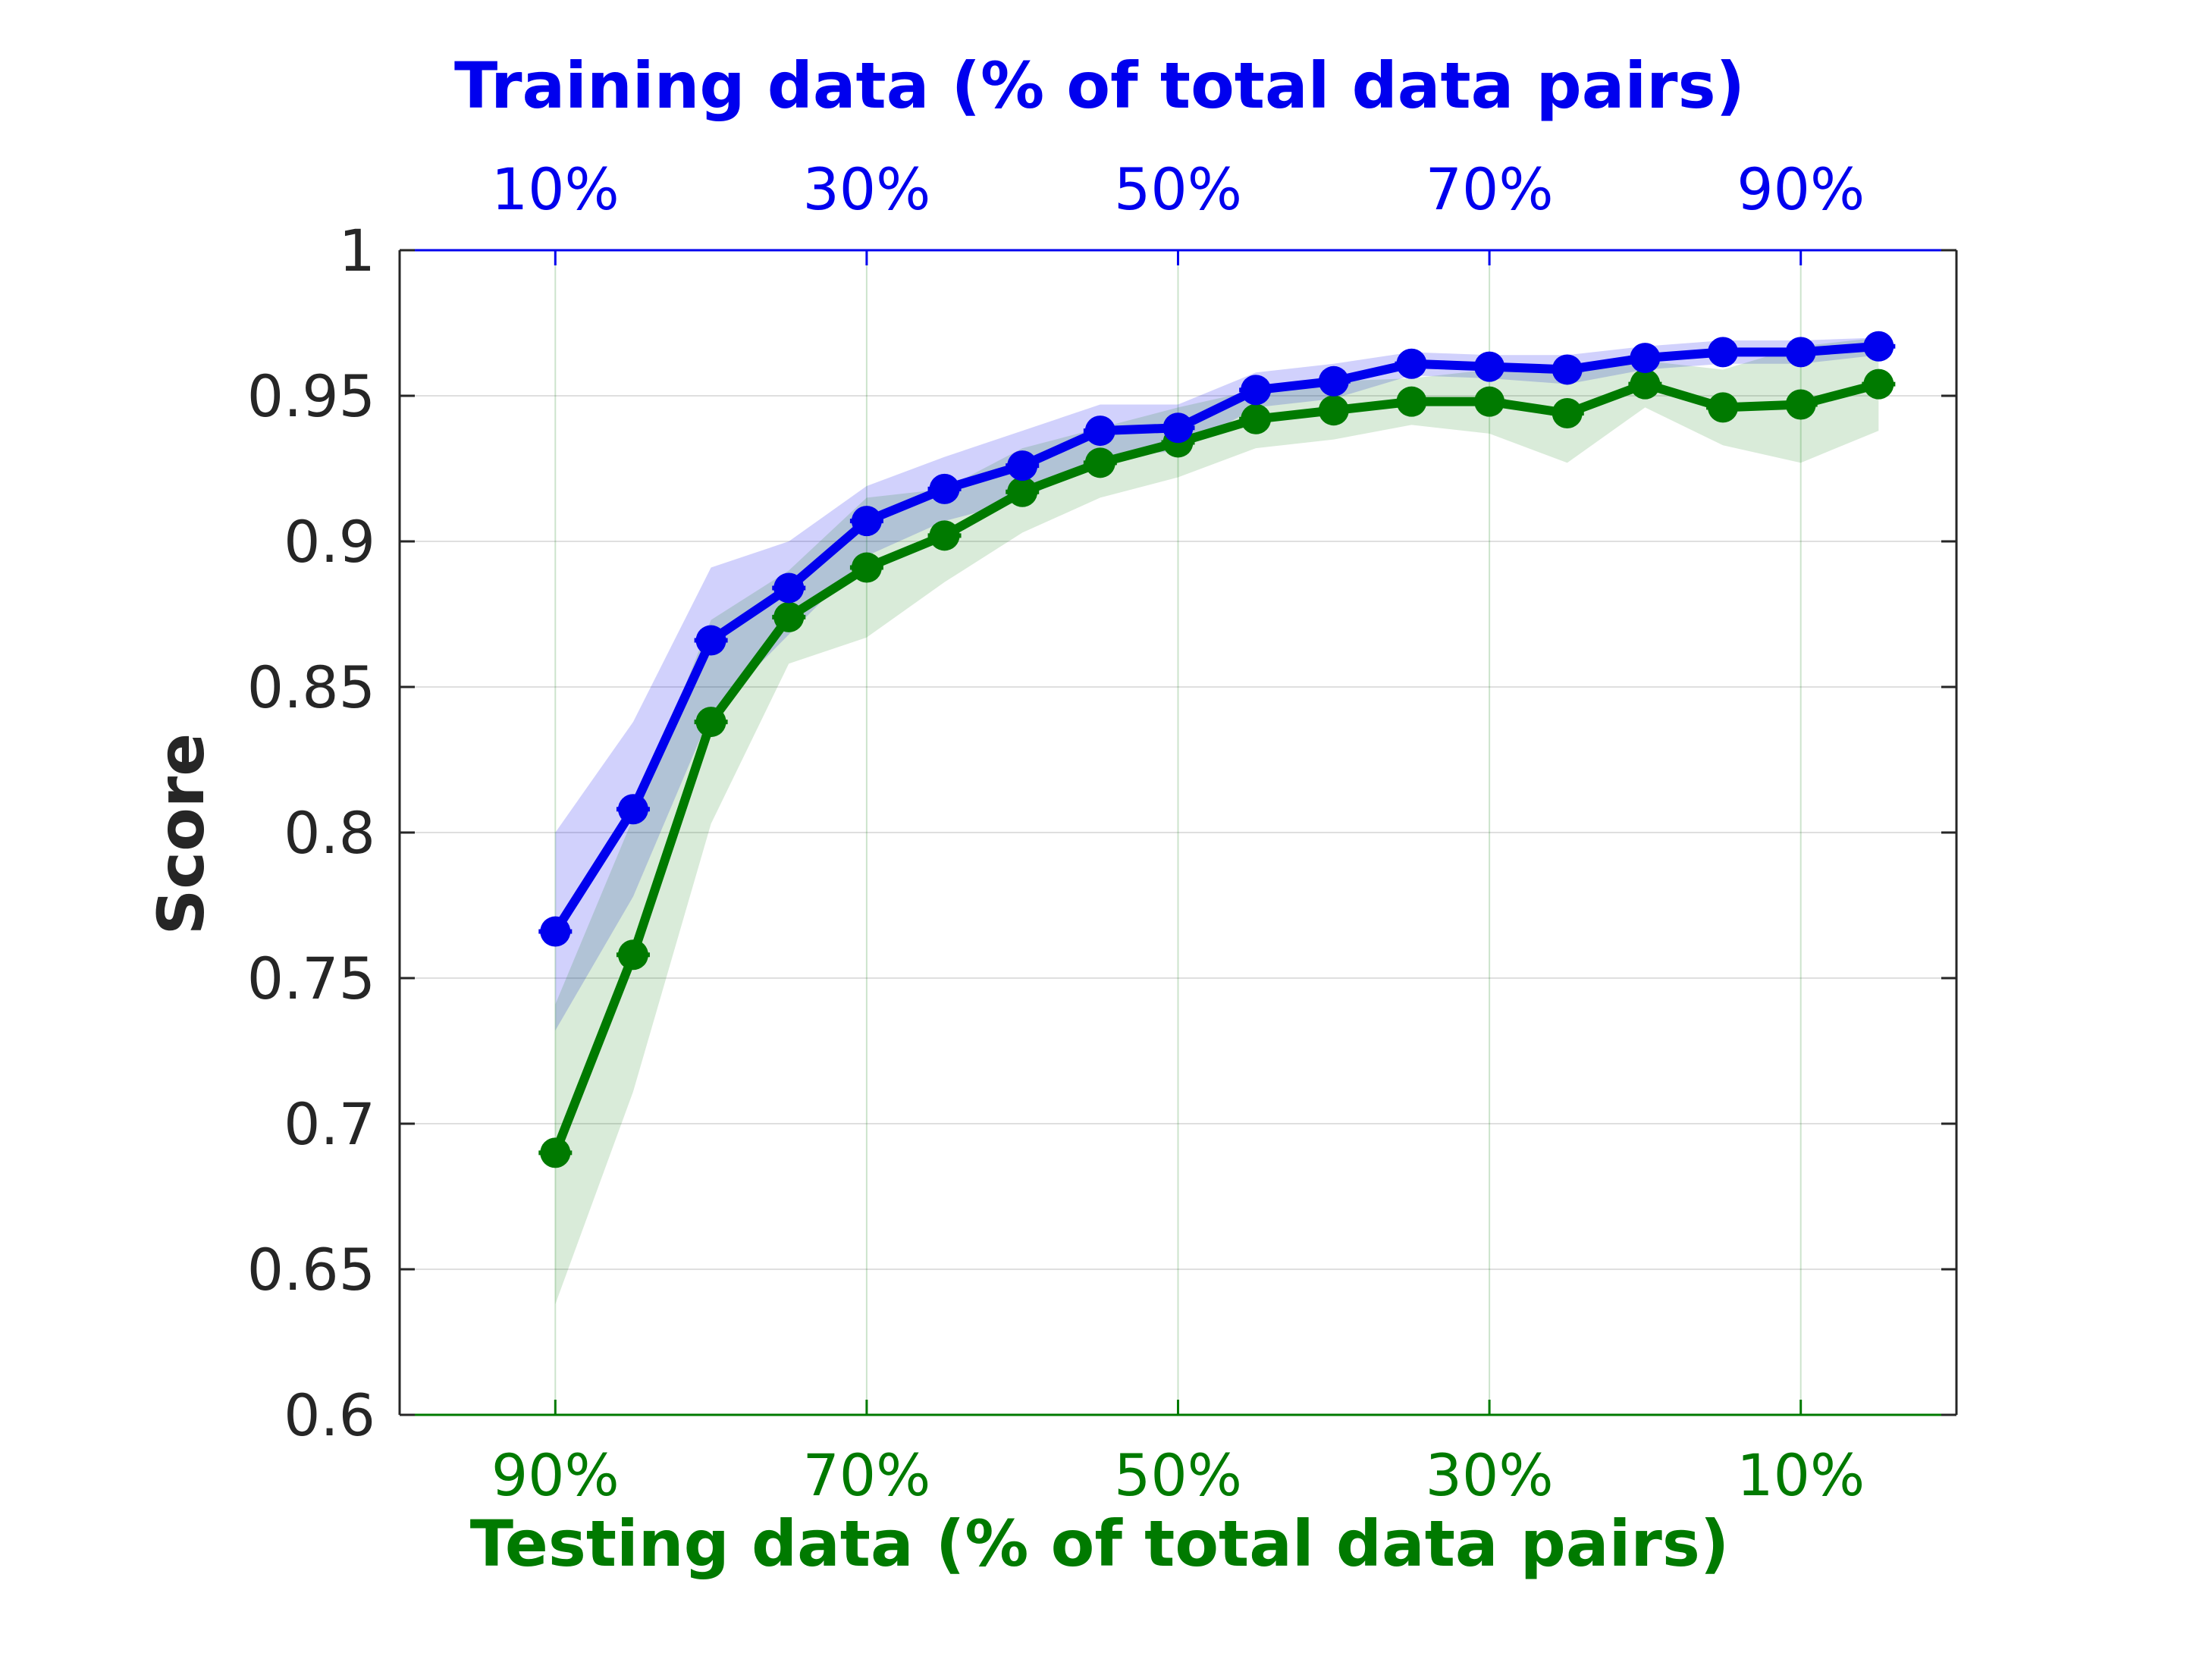  Describe the element at coordinates (311, 1269) in the screenshot. I see `y-tick-label: 0.65` at that location.